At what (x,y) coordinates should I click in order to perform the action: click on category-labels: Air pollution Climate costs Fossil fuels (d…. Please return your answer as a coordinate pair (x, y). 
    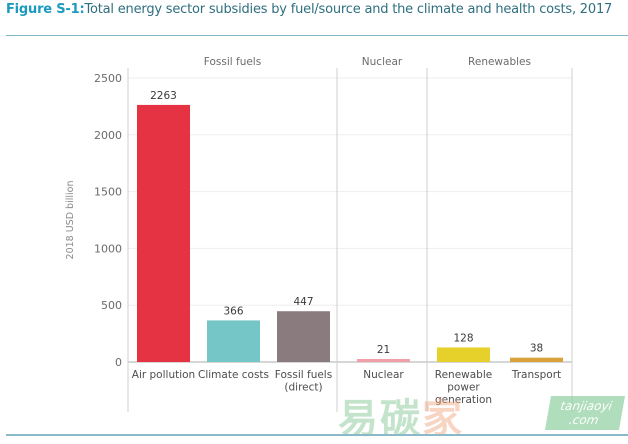
    Looking at the image, I should click on (346, 387).